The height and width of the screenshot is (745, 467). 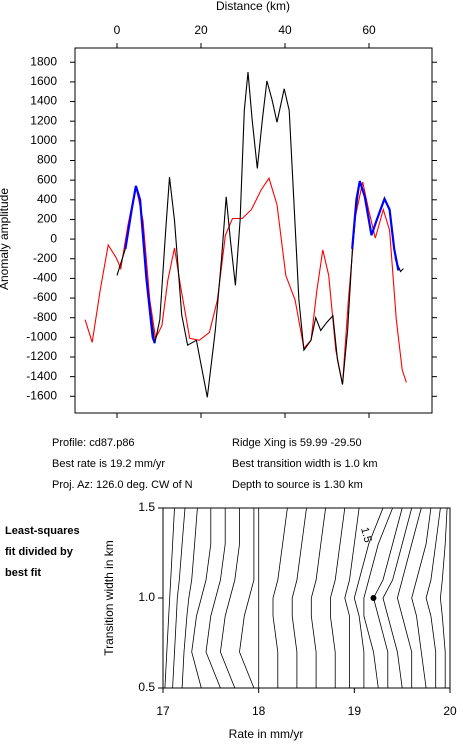 What do you see at coordinates (108, 464) in the screenshot?
I see `annotation: Best rate is 19.2 mm/yr` at bounding box center [108, 464].